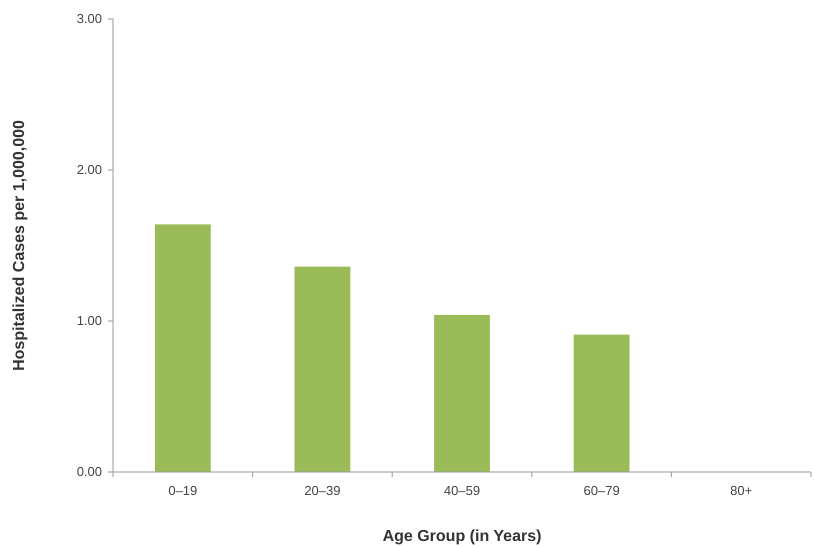 The height and width of the screenshot is (546, 815). Describe the element at coordinates (322, 490) in the screenshot. I see `x-tick-label: 20–39` at that location.